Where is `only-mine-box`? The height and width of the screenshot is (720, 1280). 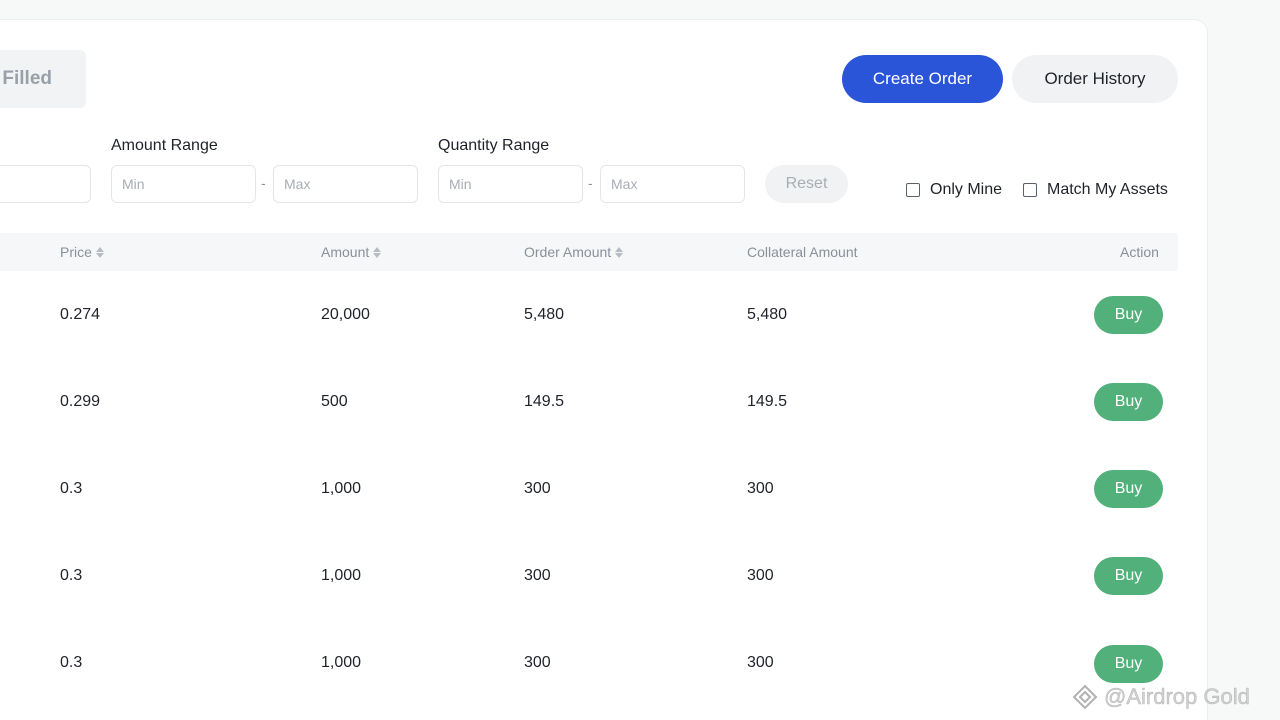 only-mine-box is located at coordinates (913, 190).